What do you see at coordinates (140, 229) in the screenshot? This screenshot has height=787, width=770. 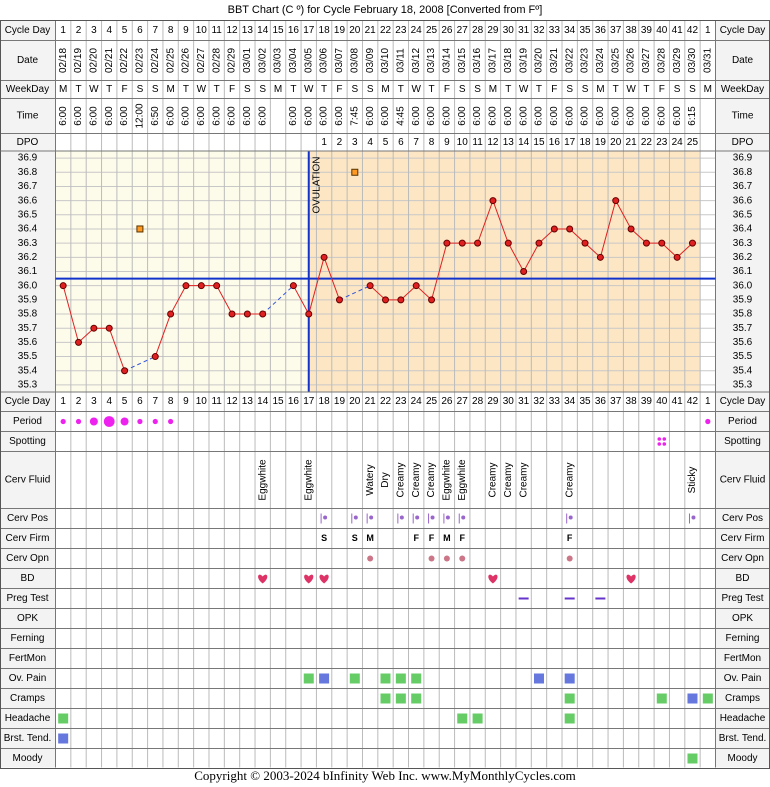 I see `discarded-temp` at bounding box center [140, 229].